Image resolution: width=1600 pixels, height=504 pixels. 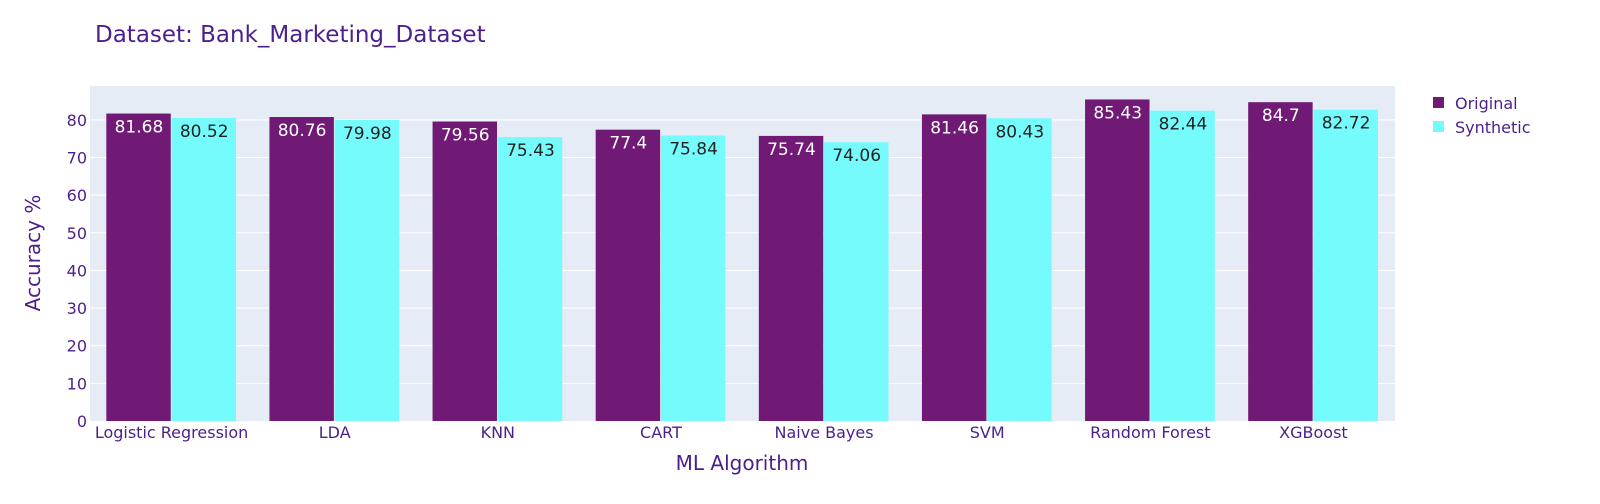 What do you see at coordinates (465, 136) in the screenshot?
I see `data-label: 79.56` at bounding box center [465, 136].